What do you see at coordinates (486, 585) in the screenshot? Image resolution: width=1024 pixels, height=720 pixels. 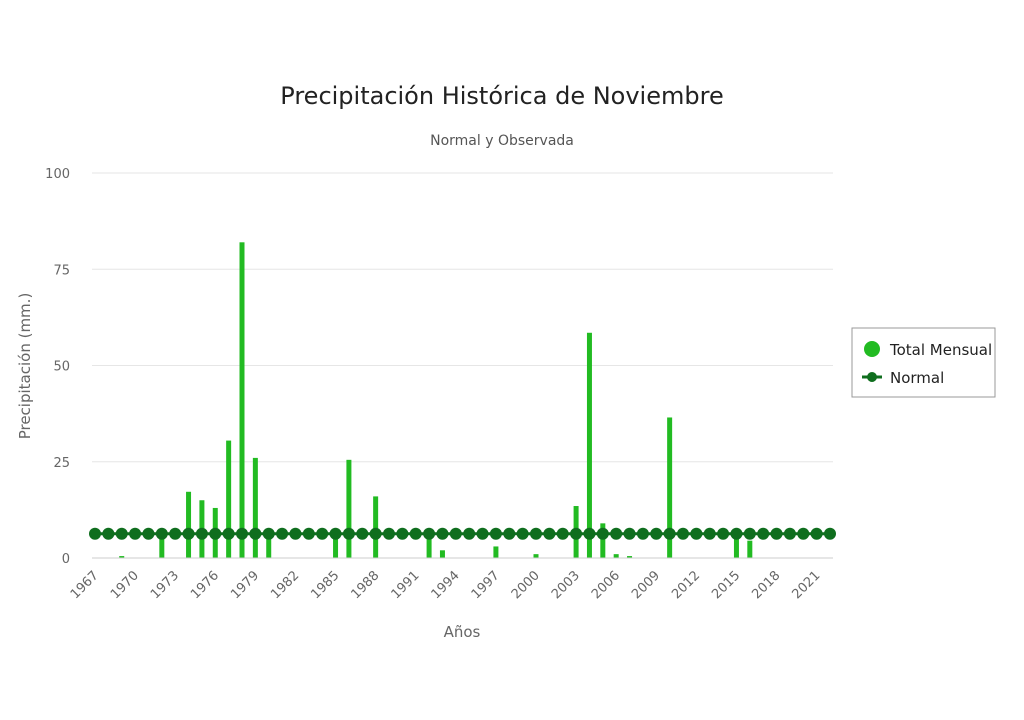 I see `x-tick-label: 1997` at bounding box center [486, 585].